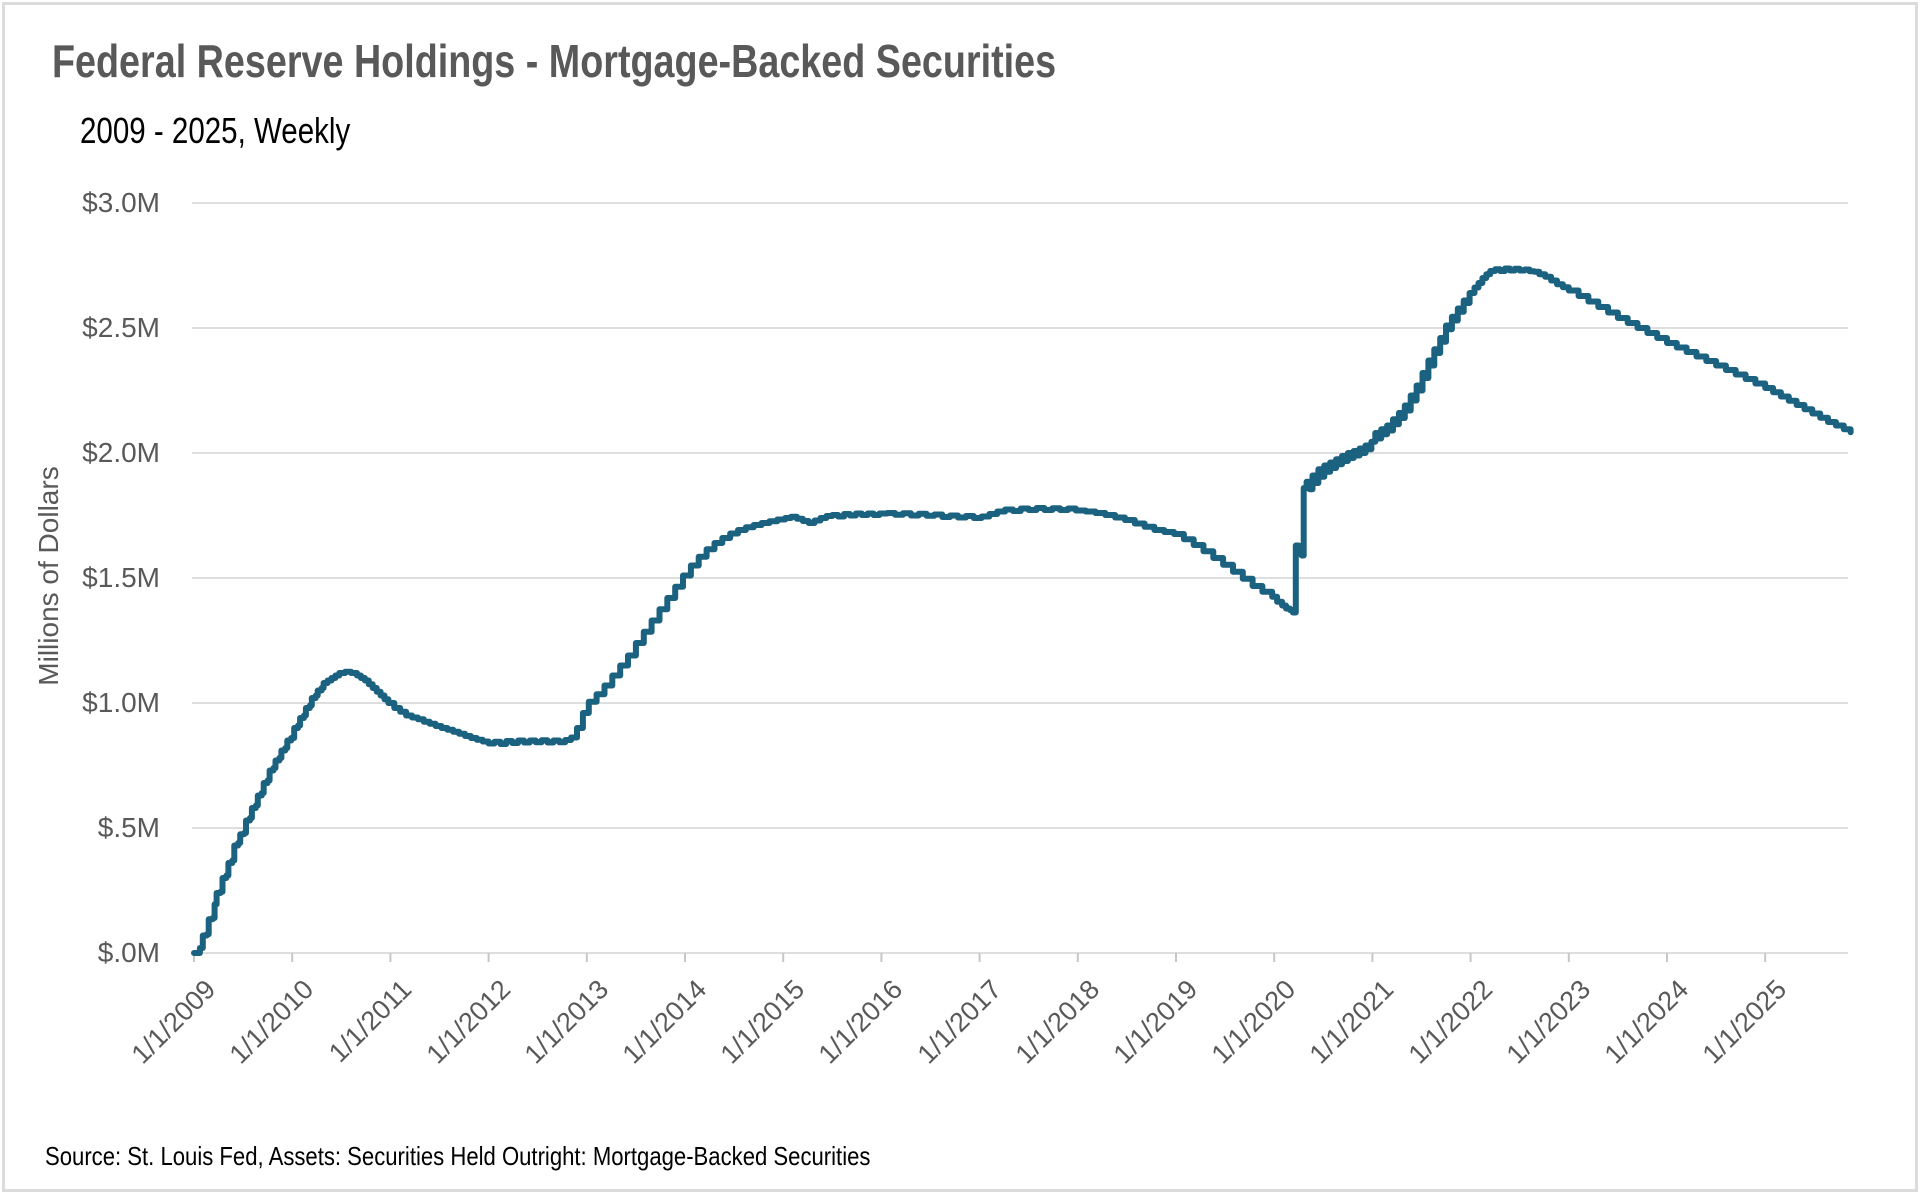  I want to click on y-tick-label: $.0M, so click(128, 952).